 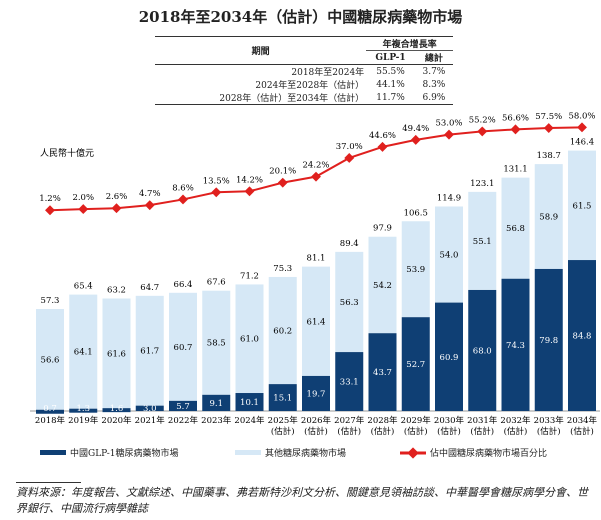 I want to click on pct-label: 49.4%, so click(x=415, y=129).